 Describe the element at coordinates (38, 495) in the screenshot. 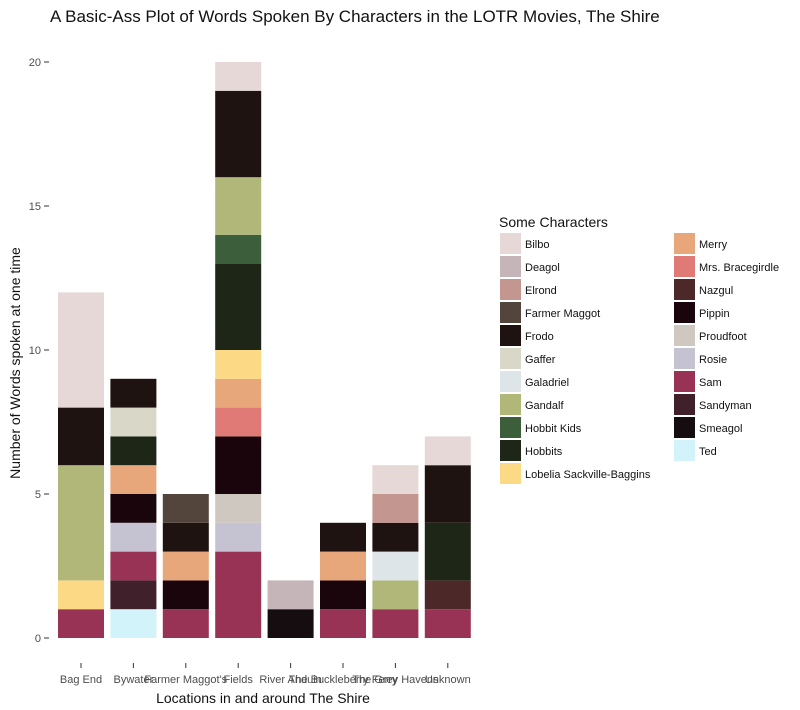

I see `y-tick-label: 5` at that location.